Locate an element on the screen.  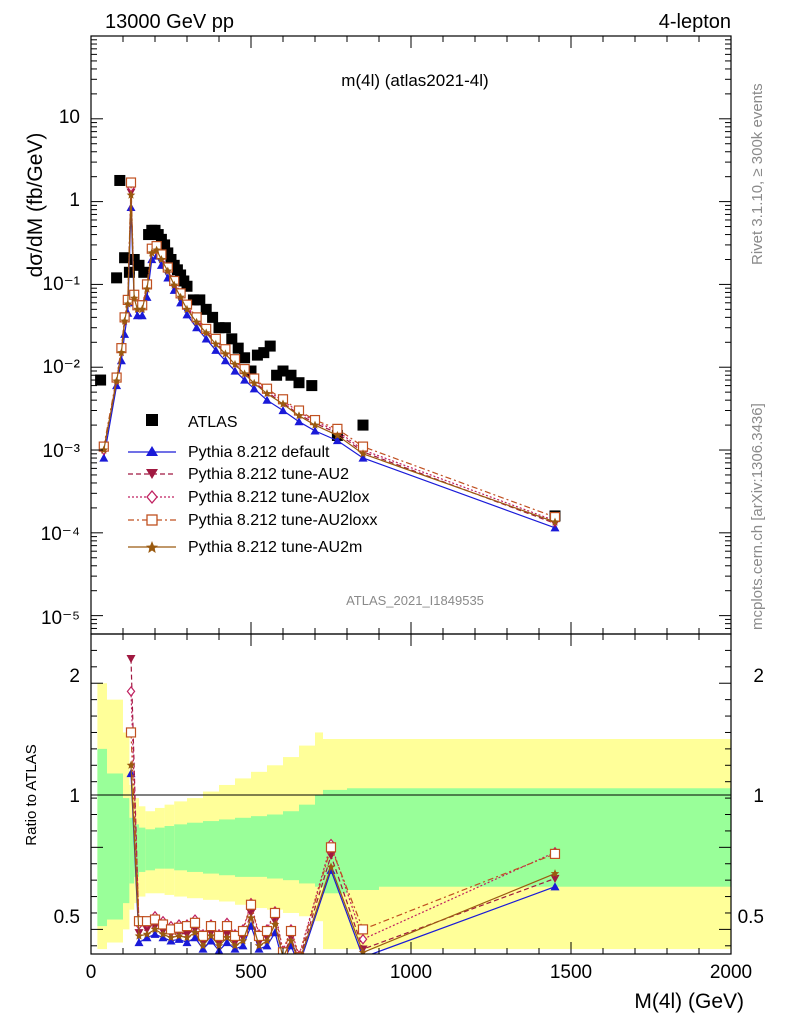
x-tick-label: 0 is located at coordinates (91, 972).